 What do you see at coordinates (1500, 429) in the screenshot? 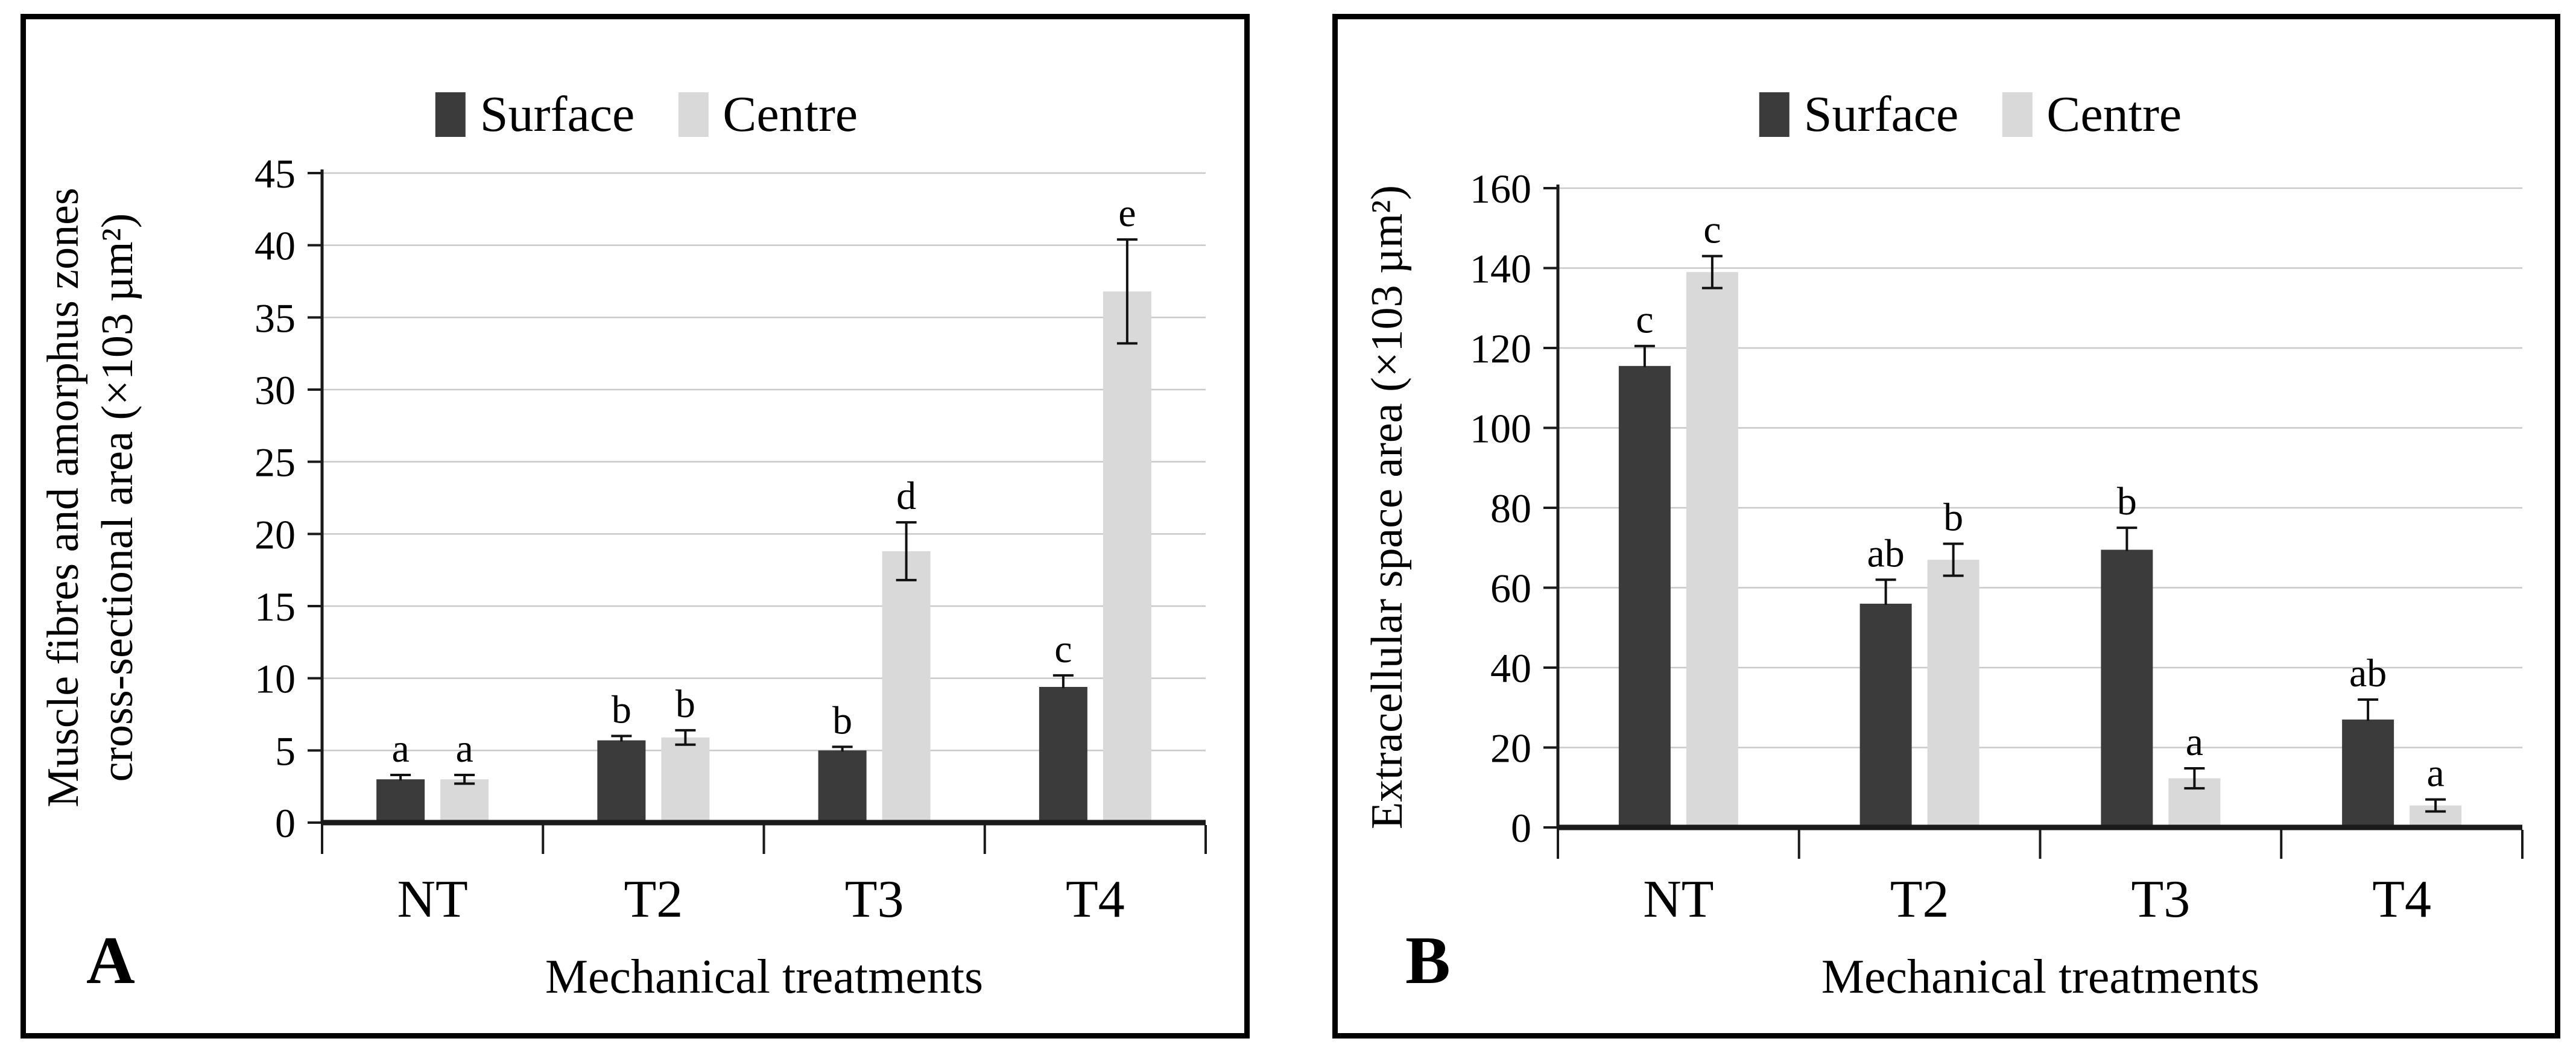
I see `y-tick-label: 100` at bounding box center [1500, 429].